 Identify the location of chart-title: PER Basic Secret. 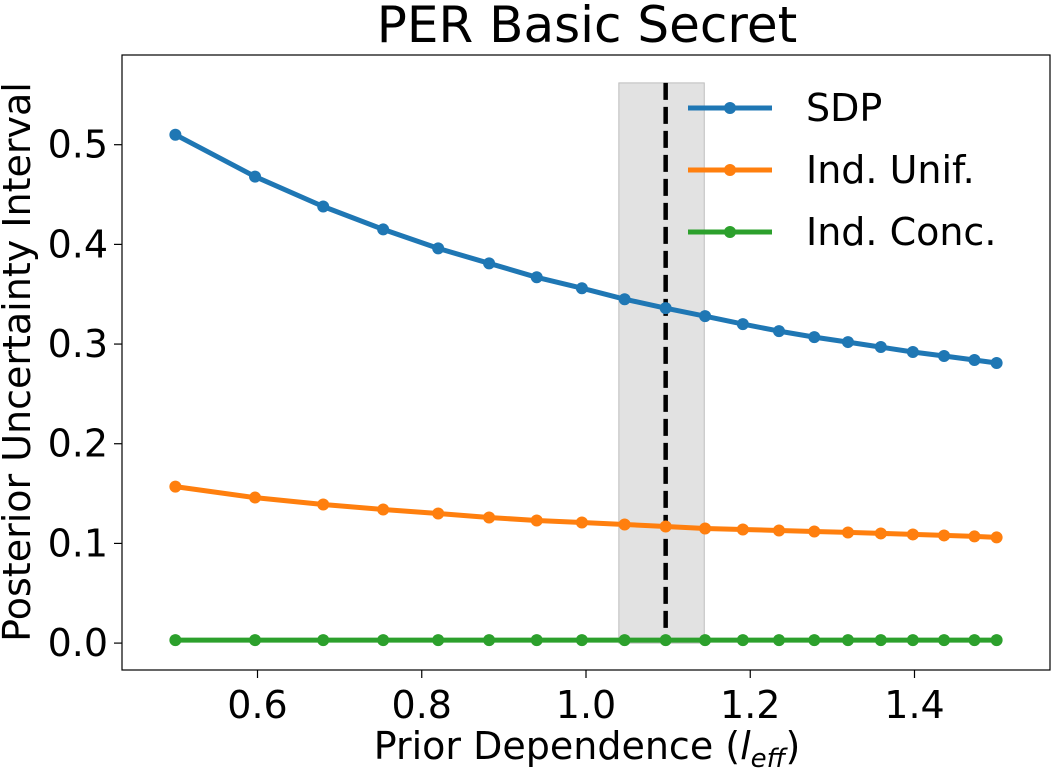
(587, 27).